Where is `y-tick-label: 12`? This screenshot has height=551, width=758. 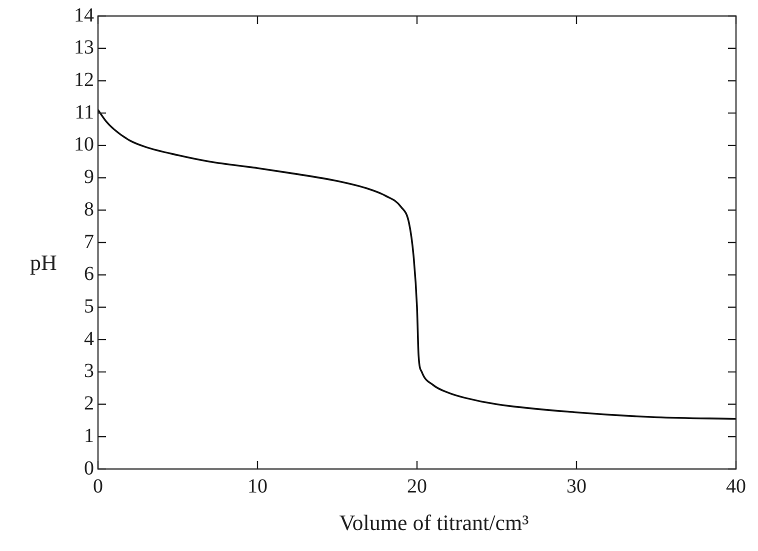
y-tick-label: 12 is located at coordinates (84, 79).